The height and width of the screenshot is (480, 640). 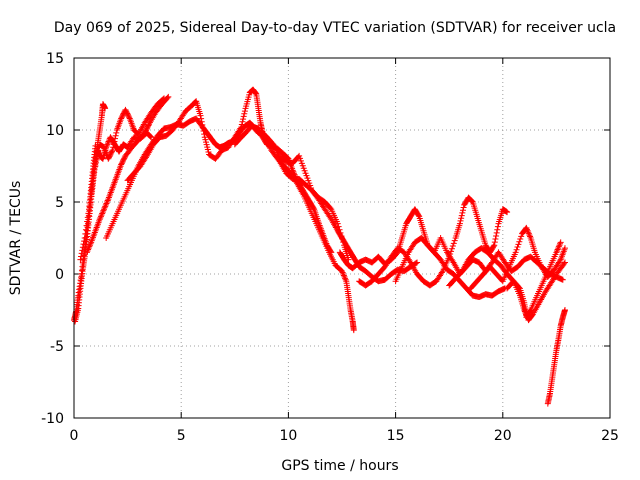 I want to click on x-tick-label: 10, so click(x=288, y=436).